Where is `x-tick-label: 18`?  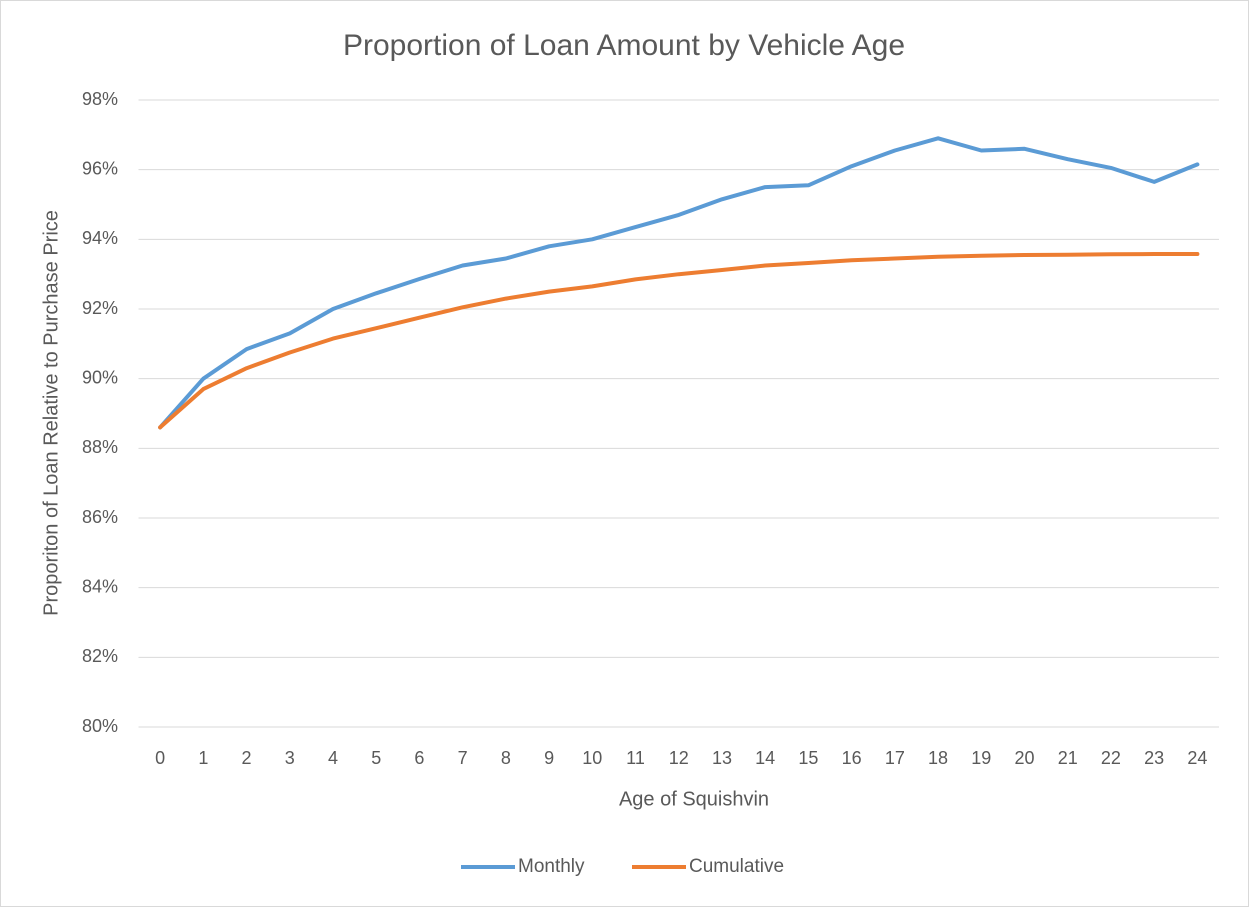
x-tick-label: 18 is located at coordinates (938, 758).